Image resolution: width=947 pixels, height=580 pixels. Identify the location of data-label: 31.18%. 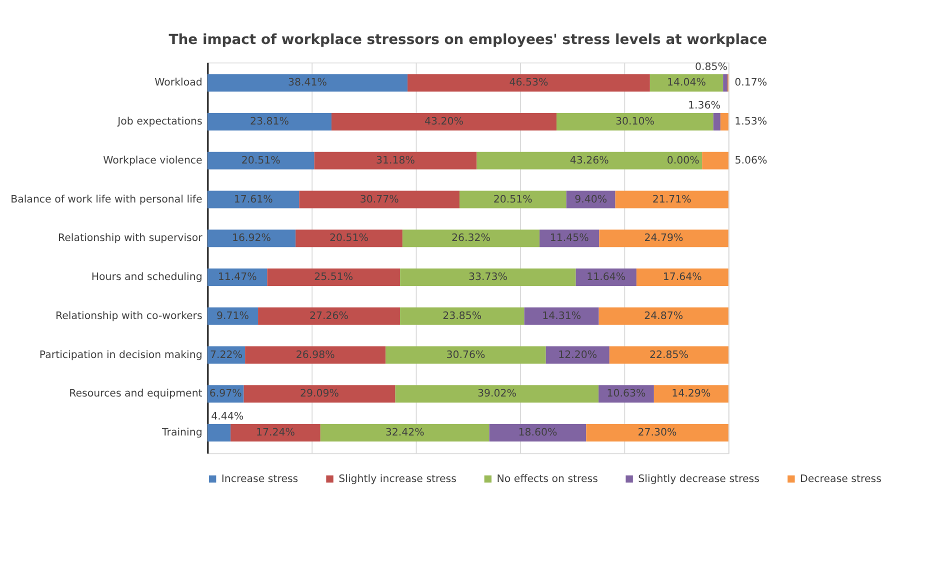
(396, 160).